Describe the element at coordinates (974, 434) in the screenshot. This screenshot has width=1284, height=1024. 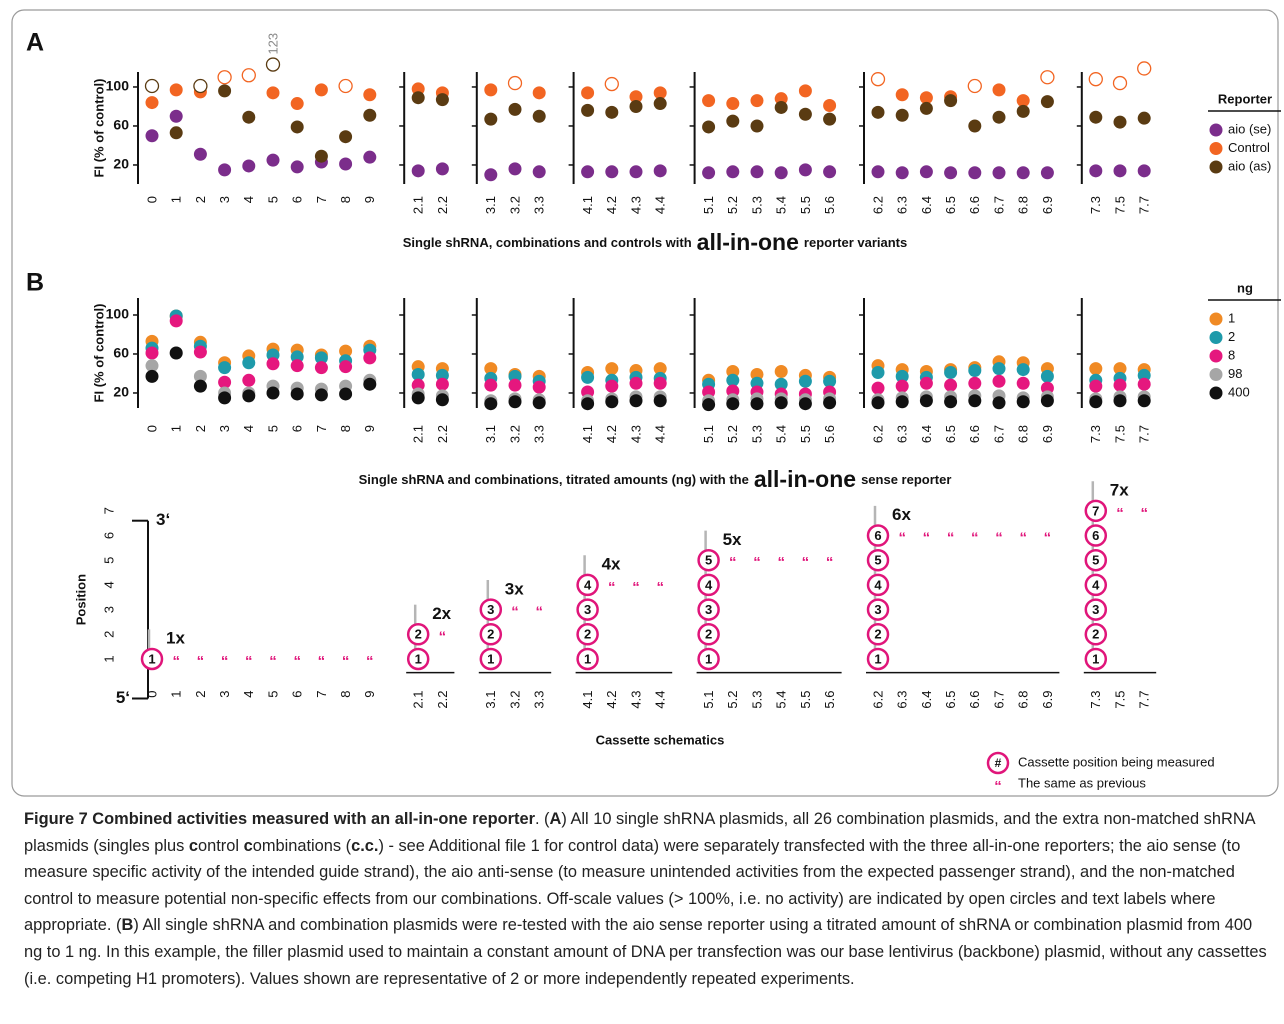
I see `x-tick-label: 6.6` at that location.